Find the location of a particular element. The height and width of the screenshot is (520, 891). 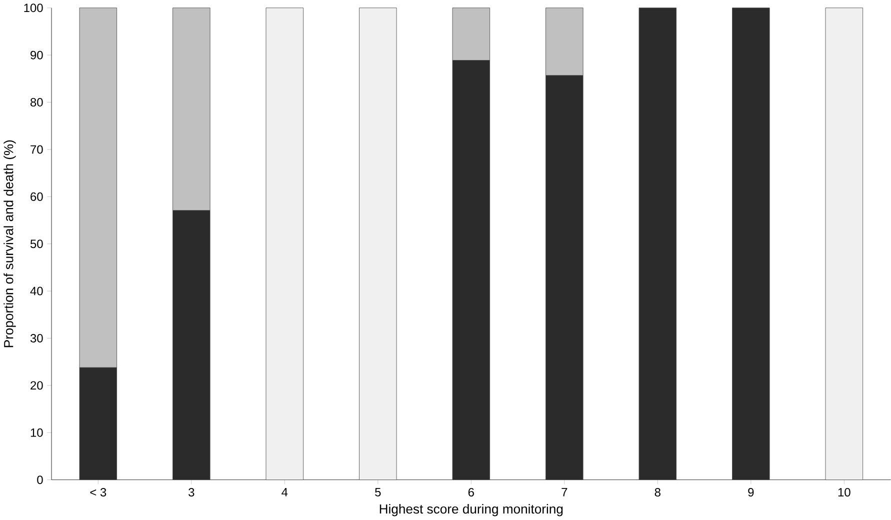

y-tick-label: 50 is located at coordinates (36, 244).